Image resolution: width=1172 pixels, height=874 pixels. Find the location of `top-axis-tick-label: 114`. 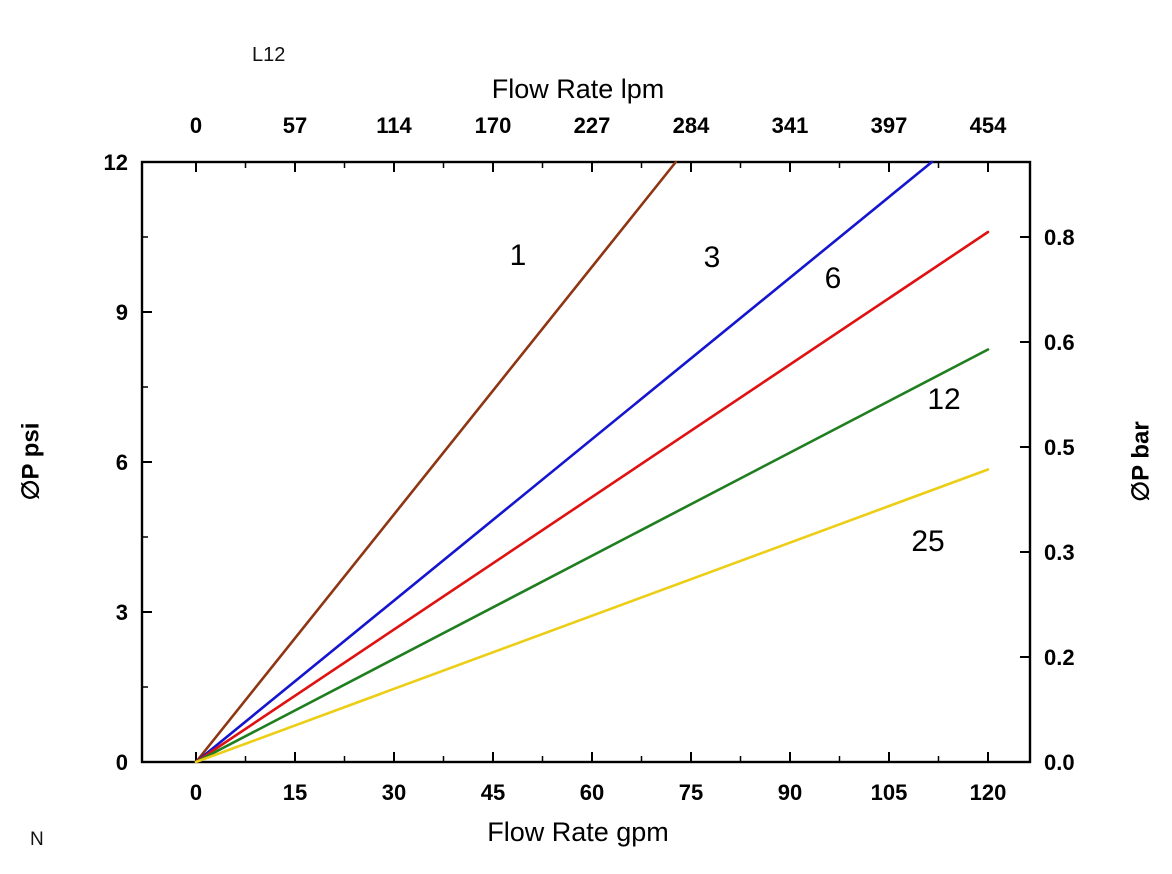

top-axis-tick-label: 114 is located at coordinates (394, 125).